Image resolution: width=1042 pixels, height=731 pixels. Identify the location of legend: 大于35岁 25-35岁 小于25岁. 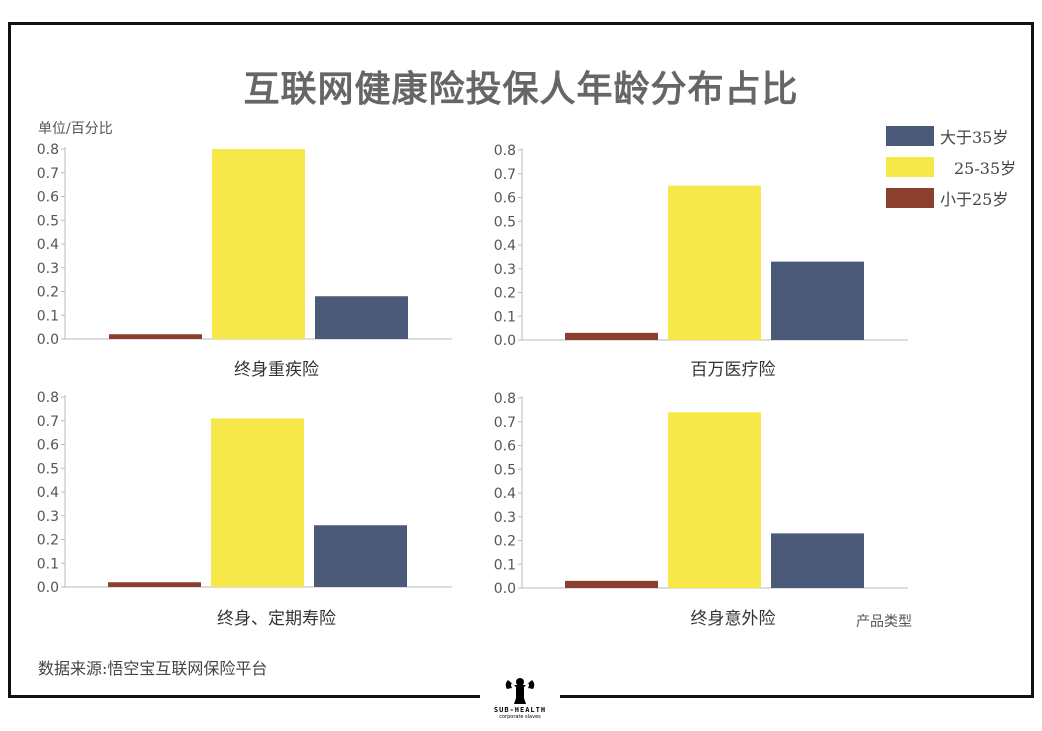
(951, 168).